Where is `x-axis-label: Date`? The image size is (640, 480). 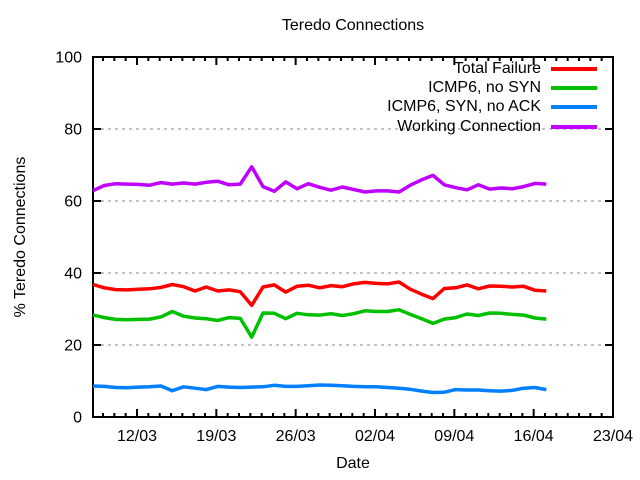 x-axis-label: Date is located at coordinates (353, 463).